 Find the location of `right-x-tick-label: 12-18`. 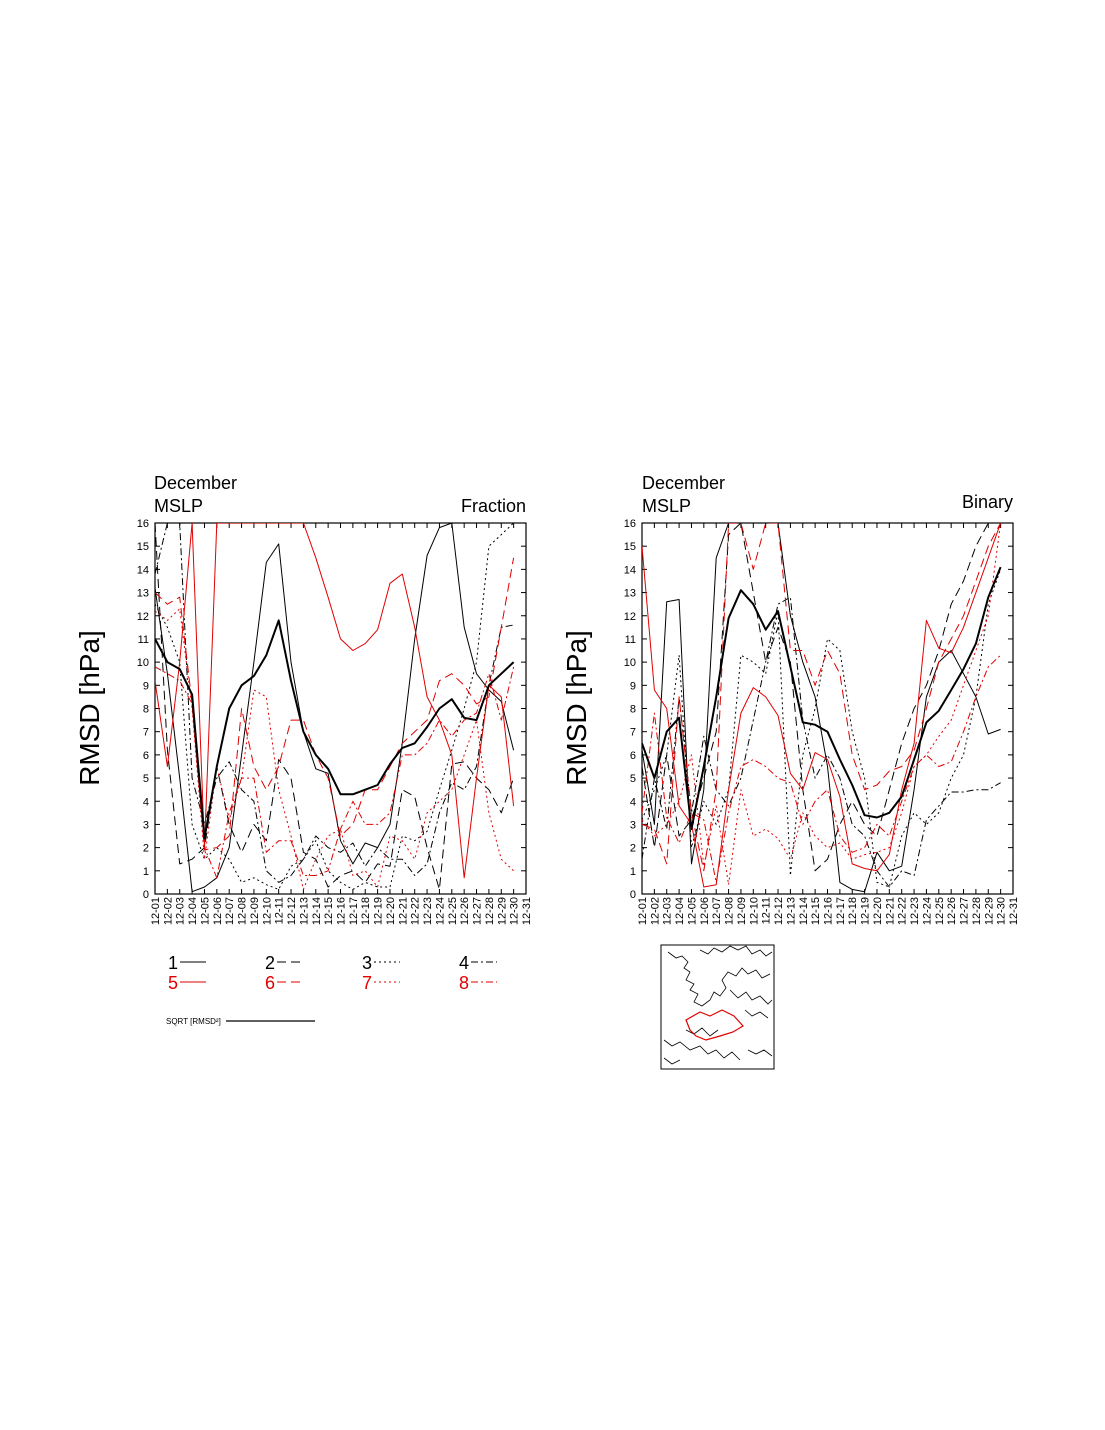

right-x-tick-label: 12-18 is located at coordinates (853, 911).